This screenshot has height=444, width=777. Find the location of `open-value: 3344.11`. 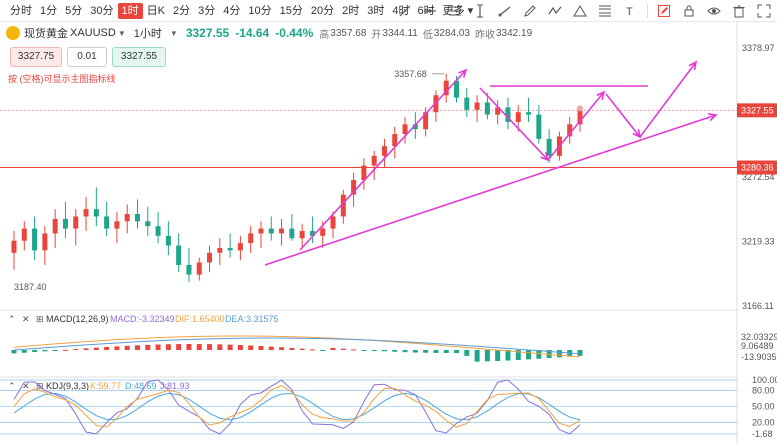

open-value: 3344.11 is located at coordinates (400, 33).